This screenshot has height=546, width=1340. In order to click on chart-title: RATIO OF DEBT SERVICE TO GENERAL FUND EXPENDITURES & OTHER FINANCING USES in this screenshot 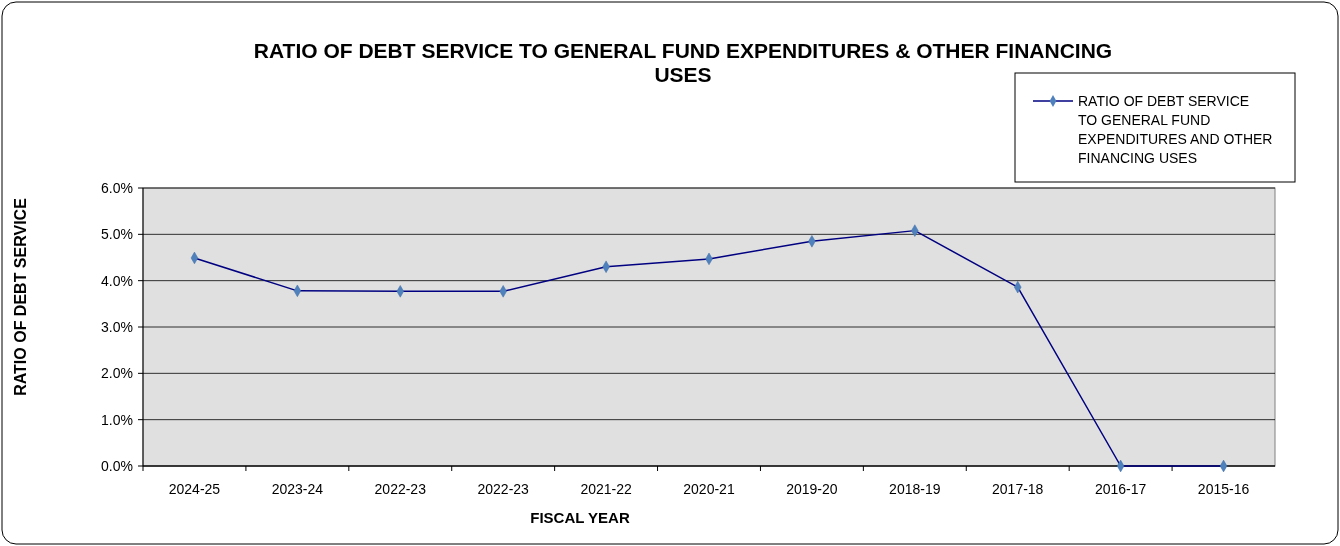, I will do `click(683, 62)`.